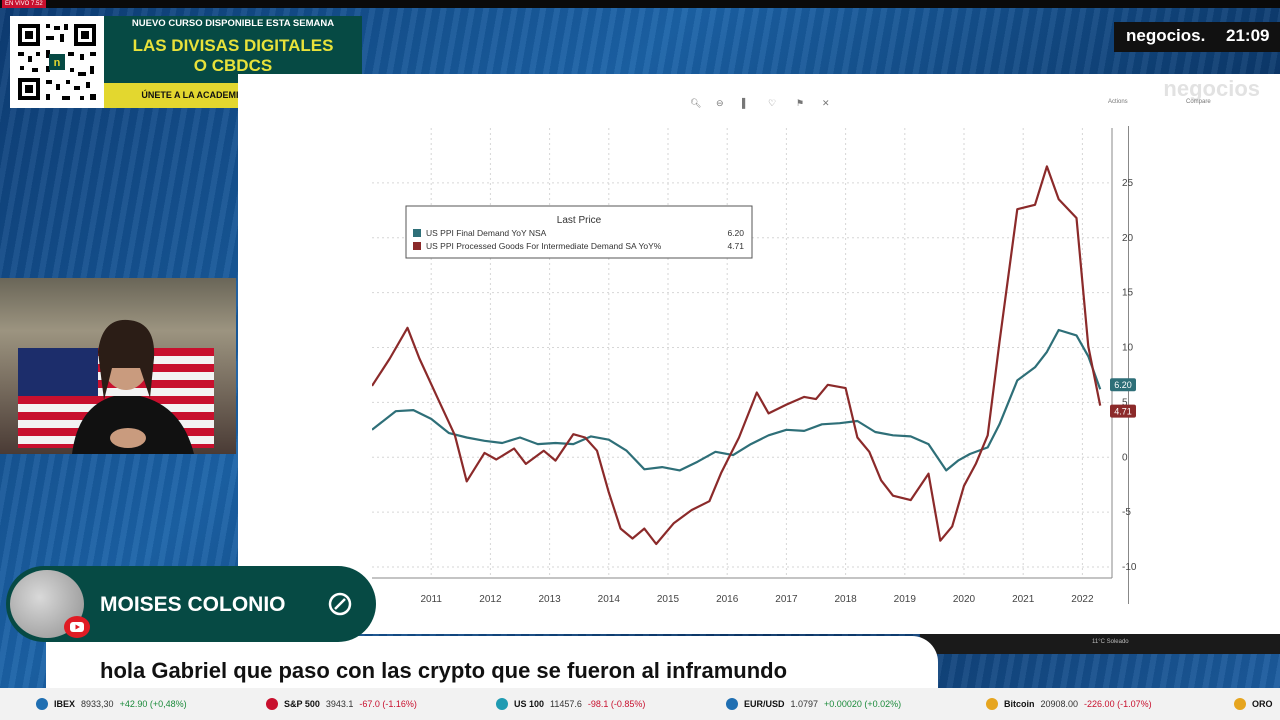 The height and width of the screenshot is (720, 1280). I want to click on annotate-icon: ♡, so click(772, 103).